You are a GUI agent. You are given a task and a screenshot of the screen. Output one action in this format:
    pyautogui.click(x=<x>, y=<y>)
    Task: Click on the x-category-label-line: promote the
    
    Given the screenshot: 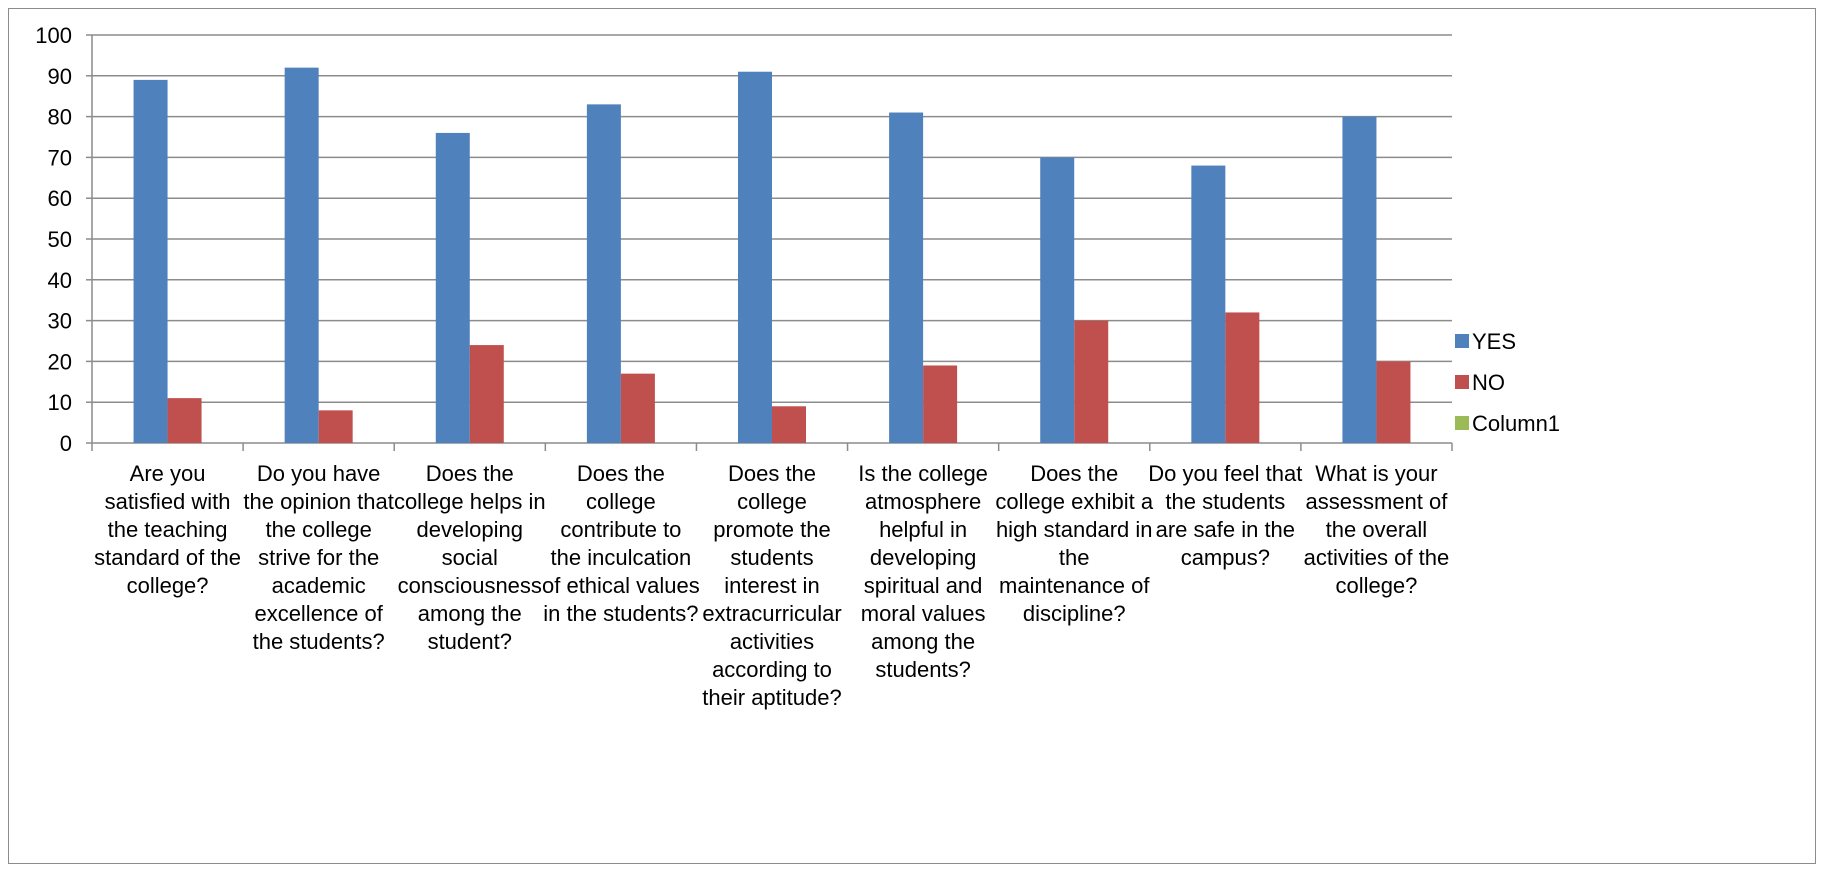 What is the action you would take?
    pyautogui.click(x=771, y=529)
    